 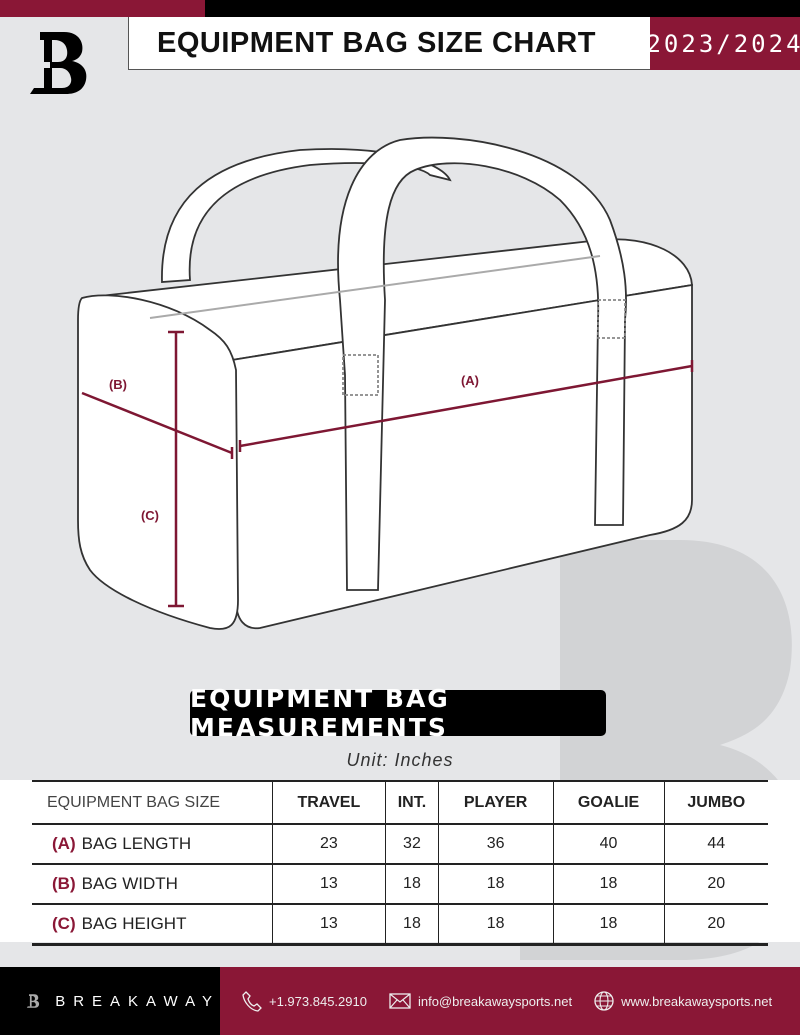 What do you see at coordinates (470, 380) in the screenshot?
I see `label-a: (A)` at bounding box center [470, 380].